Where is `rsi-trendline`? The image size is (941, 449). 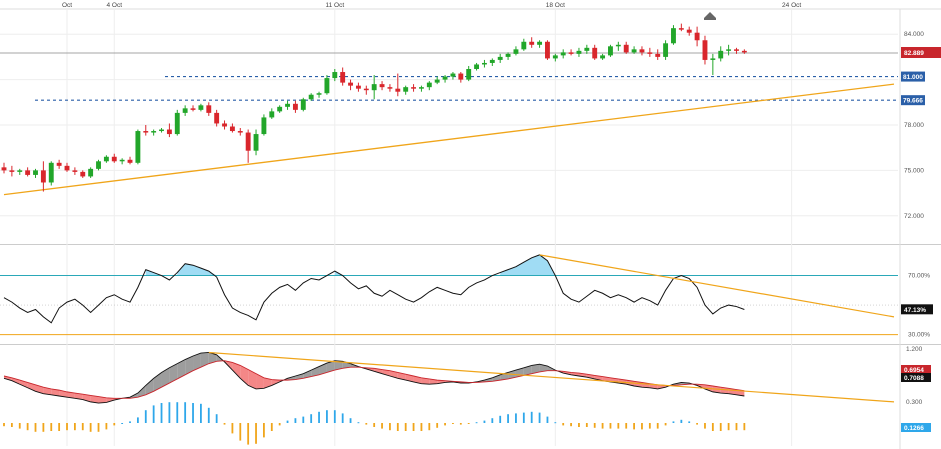
rsi-trendline is located at coordinates (717, 286).